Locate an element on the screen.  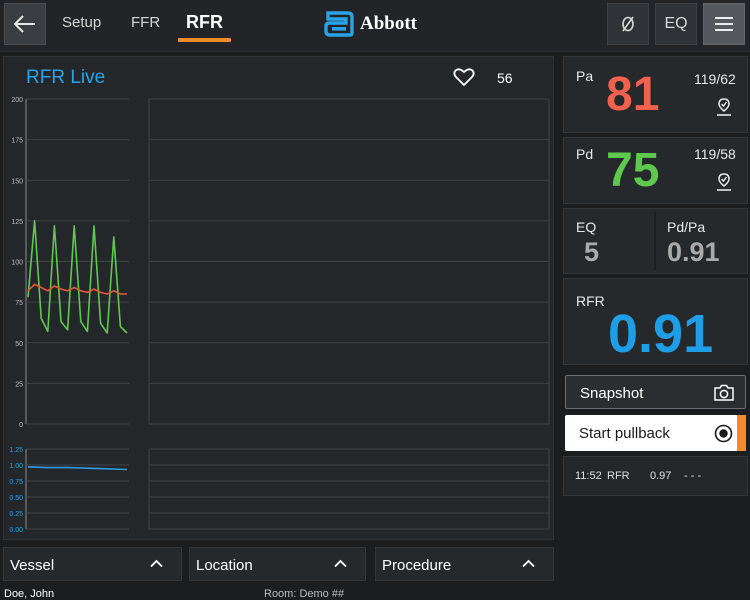
menu-icon is located at coordinates (724, 24).